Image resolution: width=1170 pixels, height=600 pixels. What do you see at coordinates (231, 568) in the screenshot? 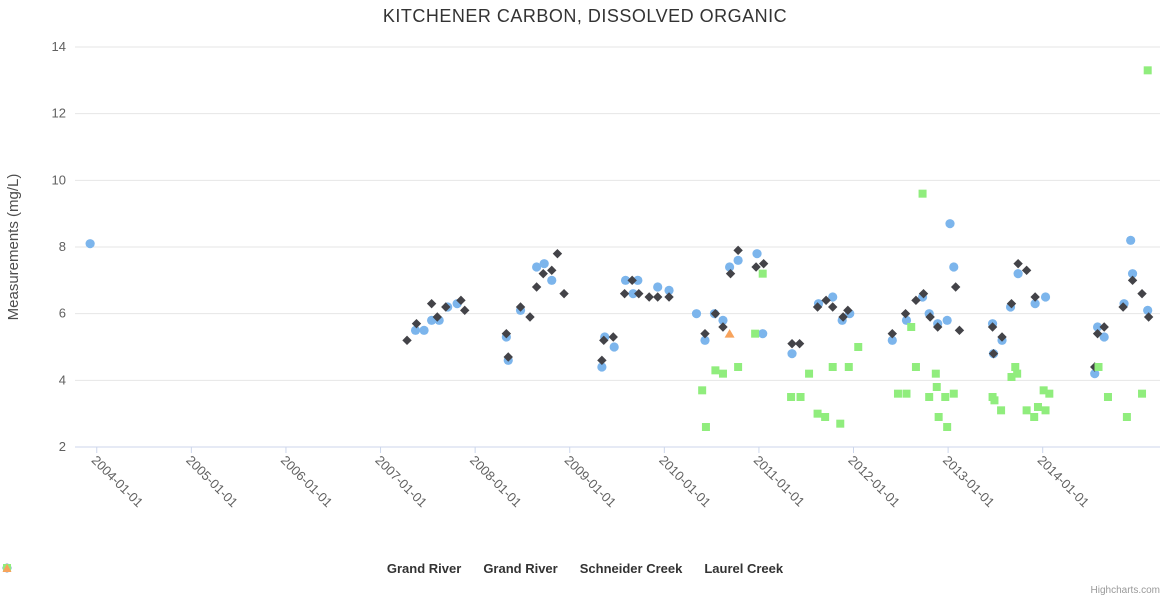
I see `legend-item-grand-river-1: Grand River` at bounding box center [231, 568].